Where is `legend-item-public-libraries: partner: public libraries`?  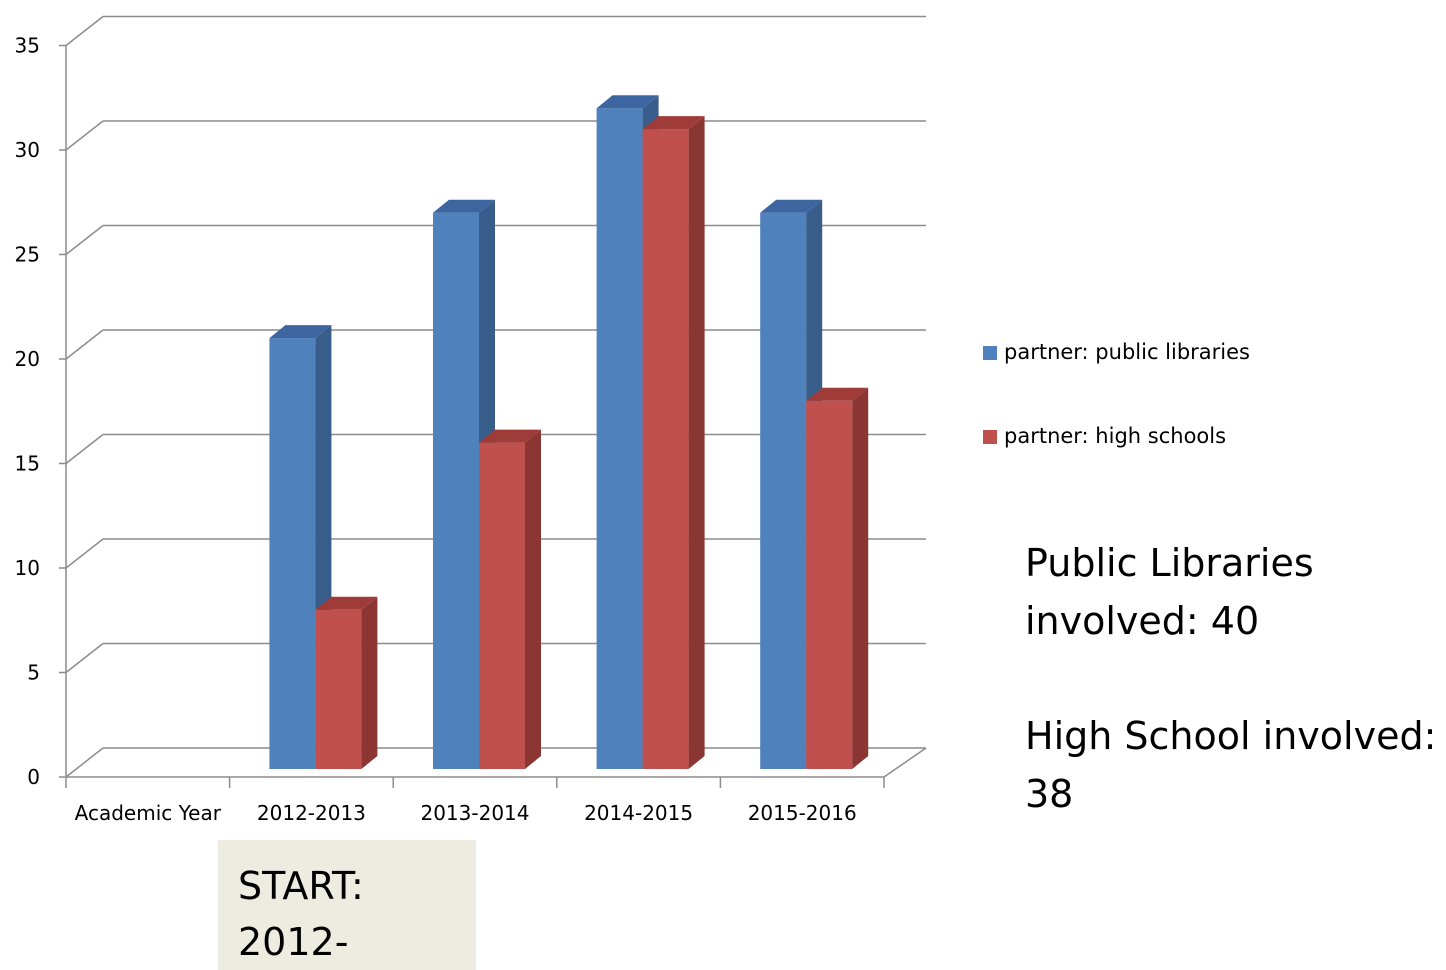 legend-item-public-libraries: partner: public libraries is located at coordinates (1116, 352).